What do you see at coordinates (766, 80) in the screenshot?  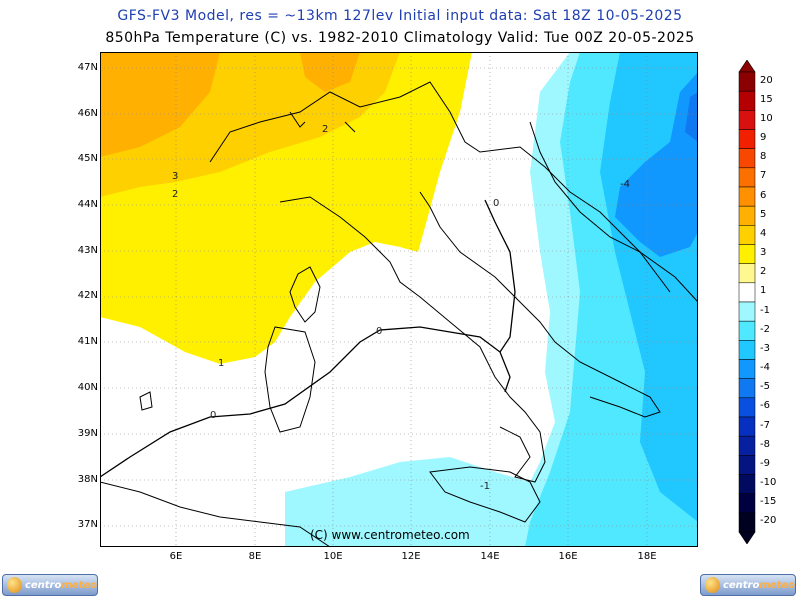 I see `colorbar-label: 20` at bounding box center [766, 80].